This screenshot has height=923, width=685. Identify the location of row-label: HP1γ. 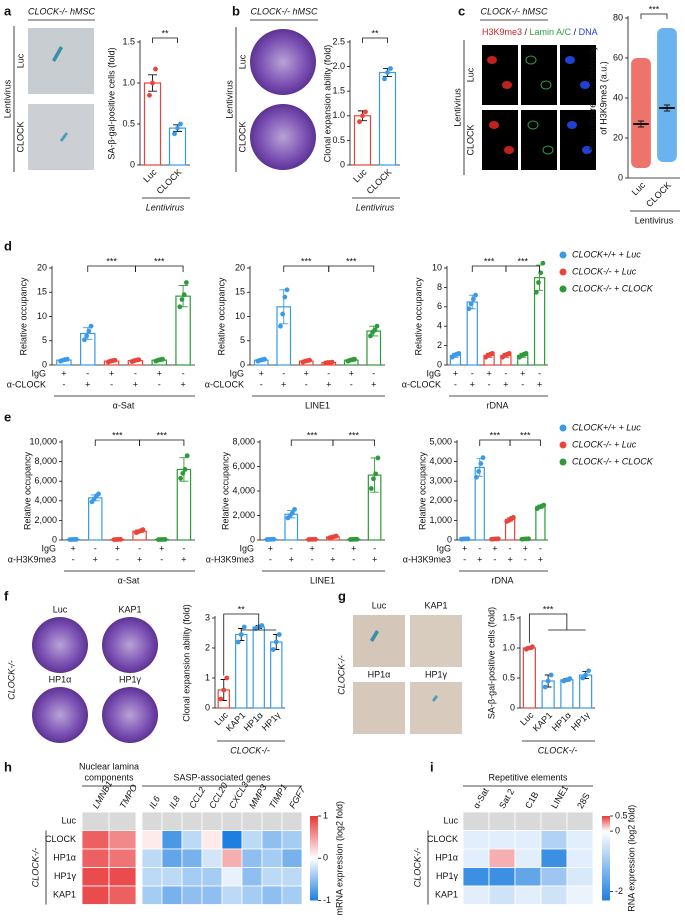
(65, 876).